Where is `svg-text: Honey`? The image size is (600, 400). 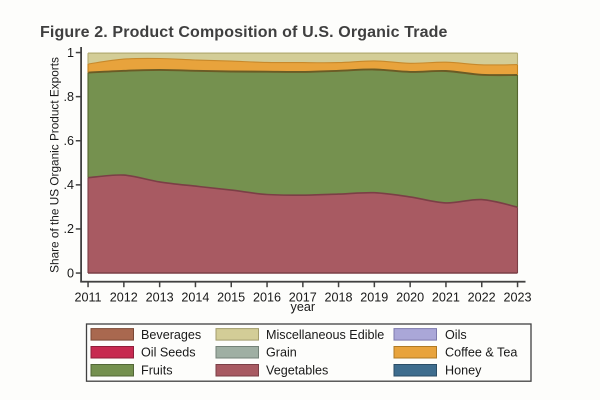 svg-text: Honey is located at coordinates (463, 371).